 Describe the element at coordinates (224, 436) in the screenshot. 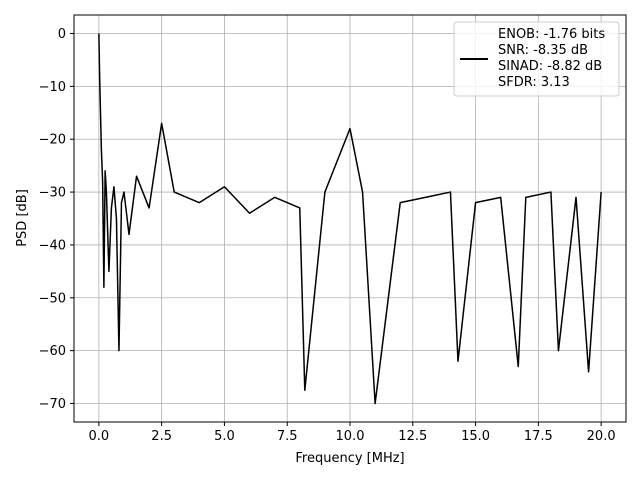

I see `x-tick-label: 5.0` at that location.